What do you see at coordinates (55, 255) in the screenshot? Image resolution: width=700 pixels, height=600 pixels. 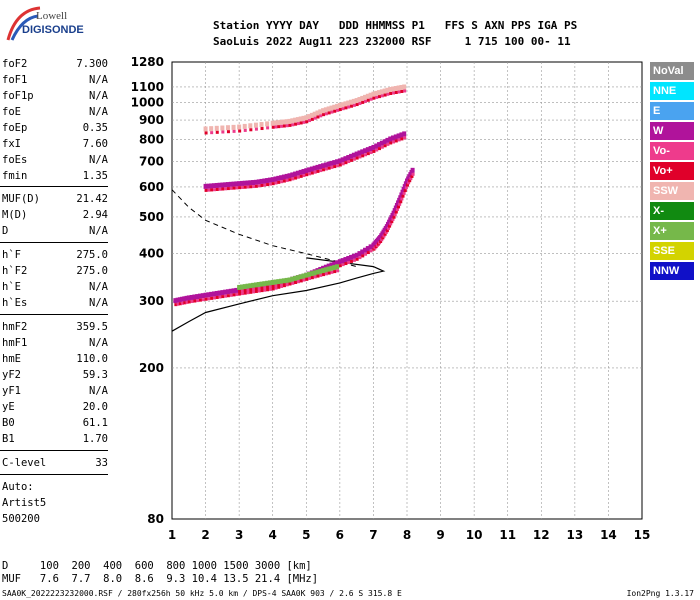 I see `param-row: h`F 275.0` at bounding box center [55, 255].